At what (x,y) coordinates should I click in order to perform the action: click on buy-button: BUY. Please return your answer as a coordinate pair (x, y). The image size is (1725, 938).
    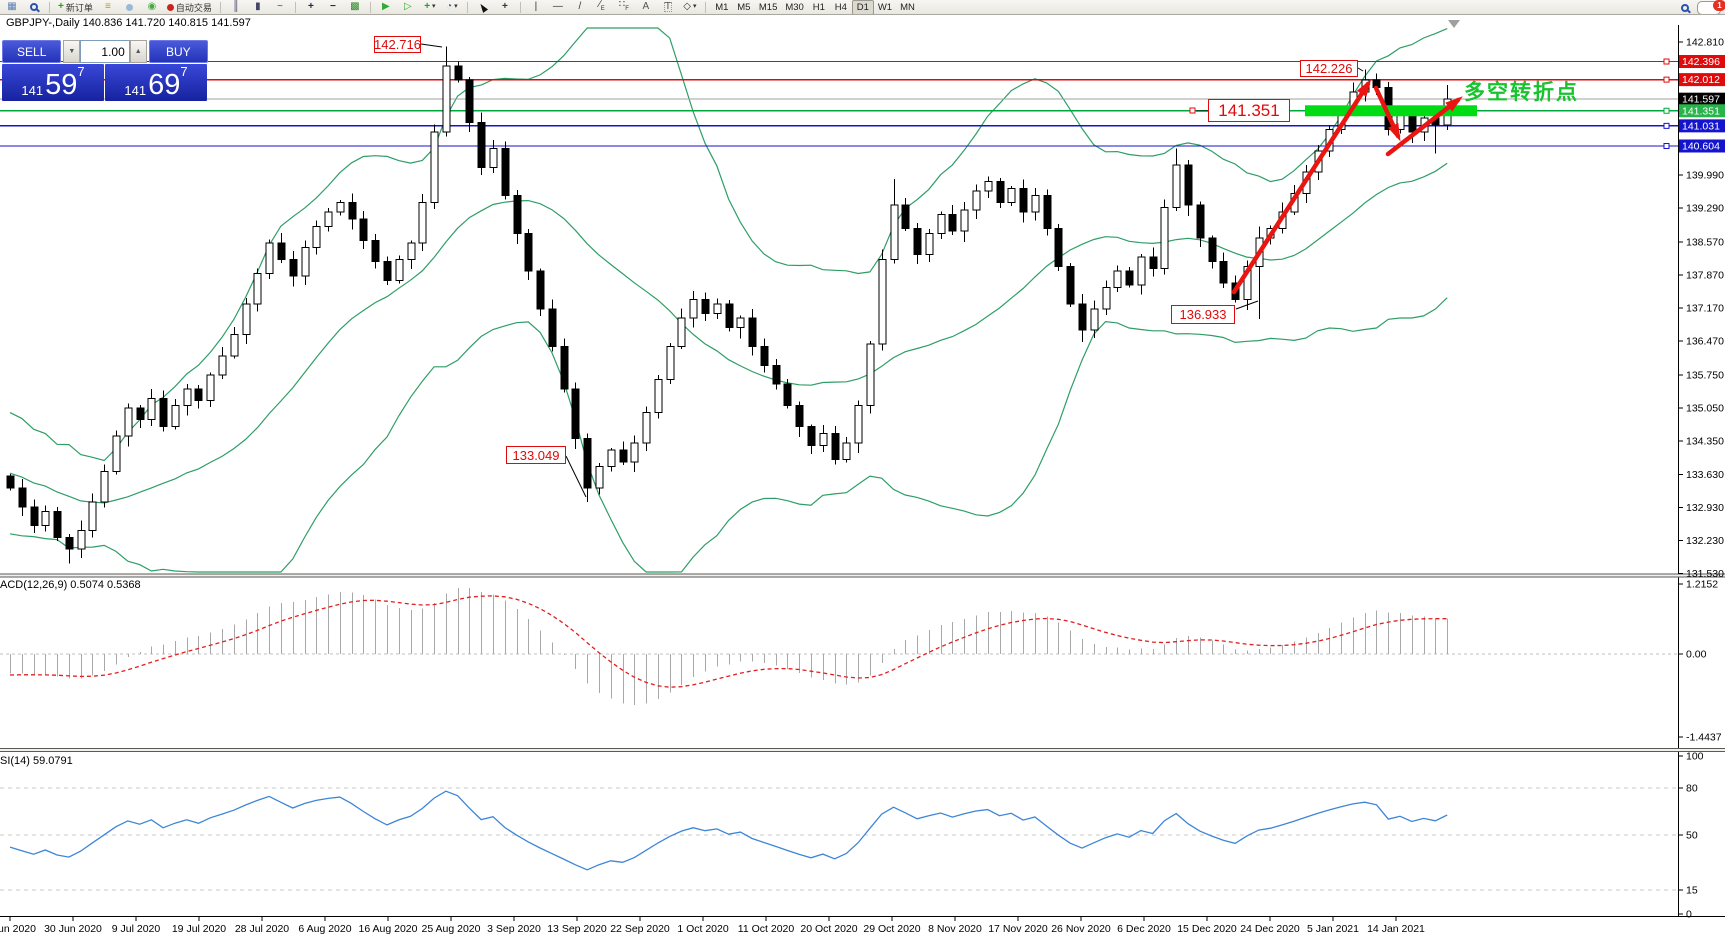
    Looking at the image, I should click on (178, 51).